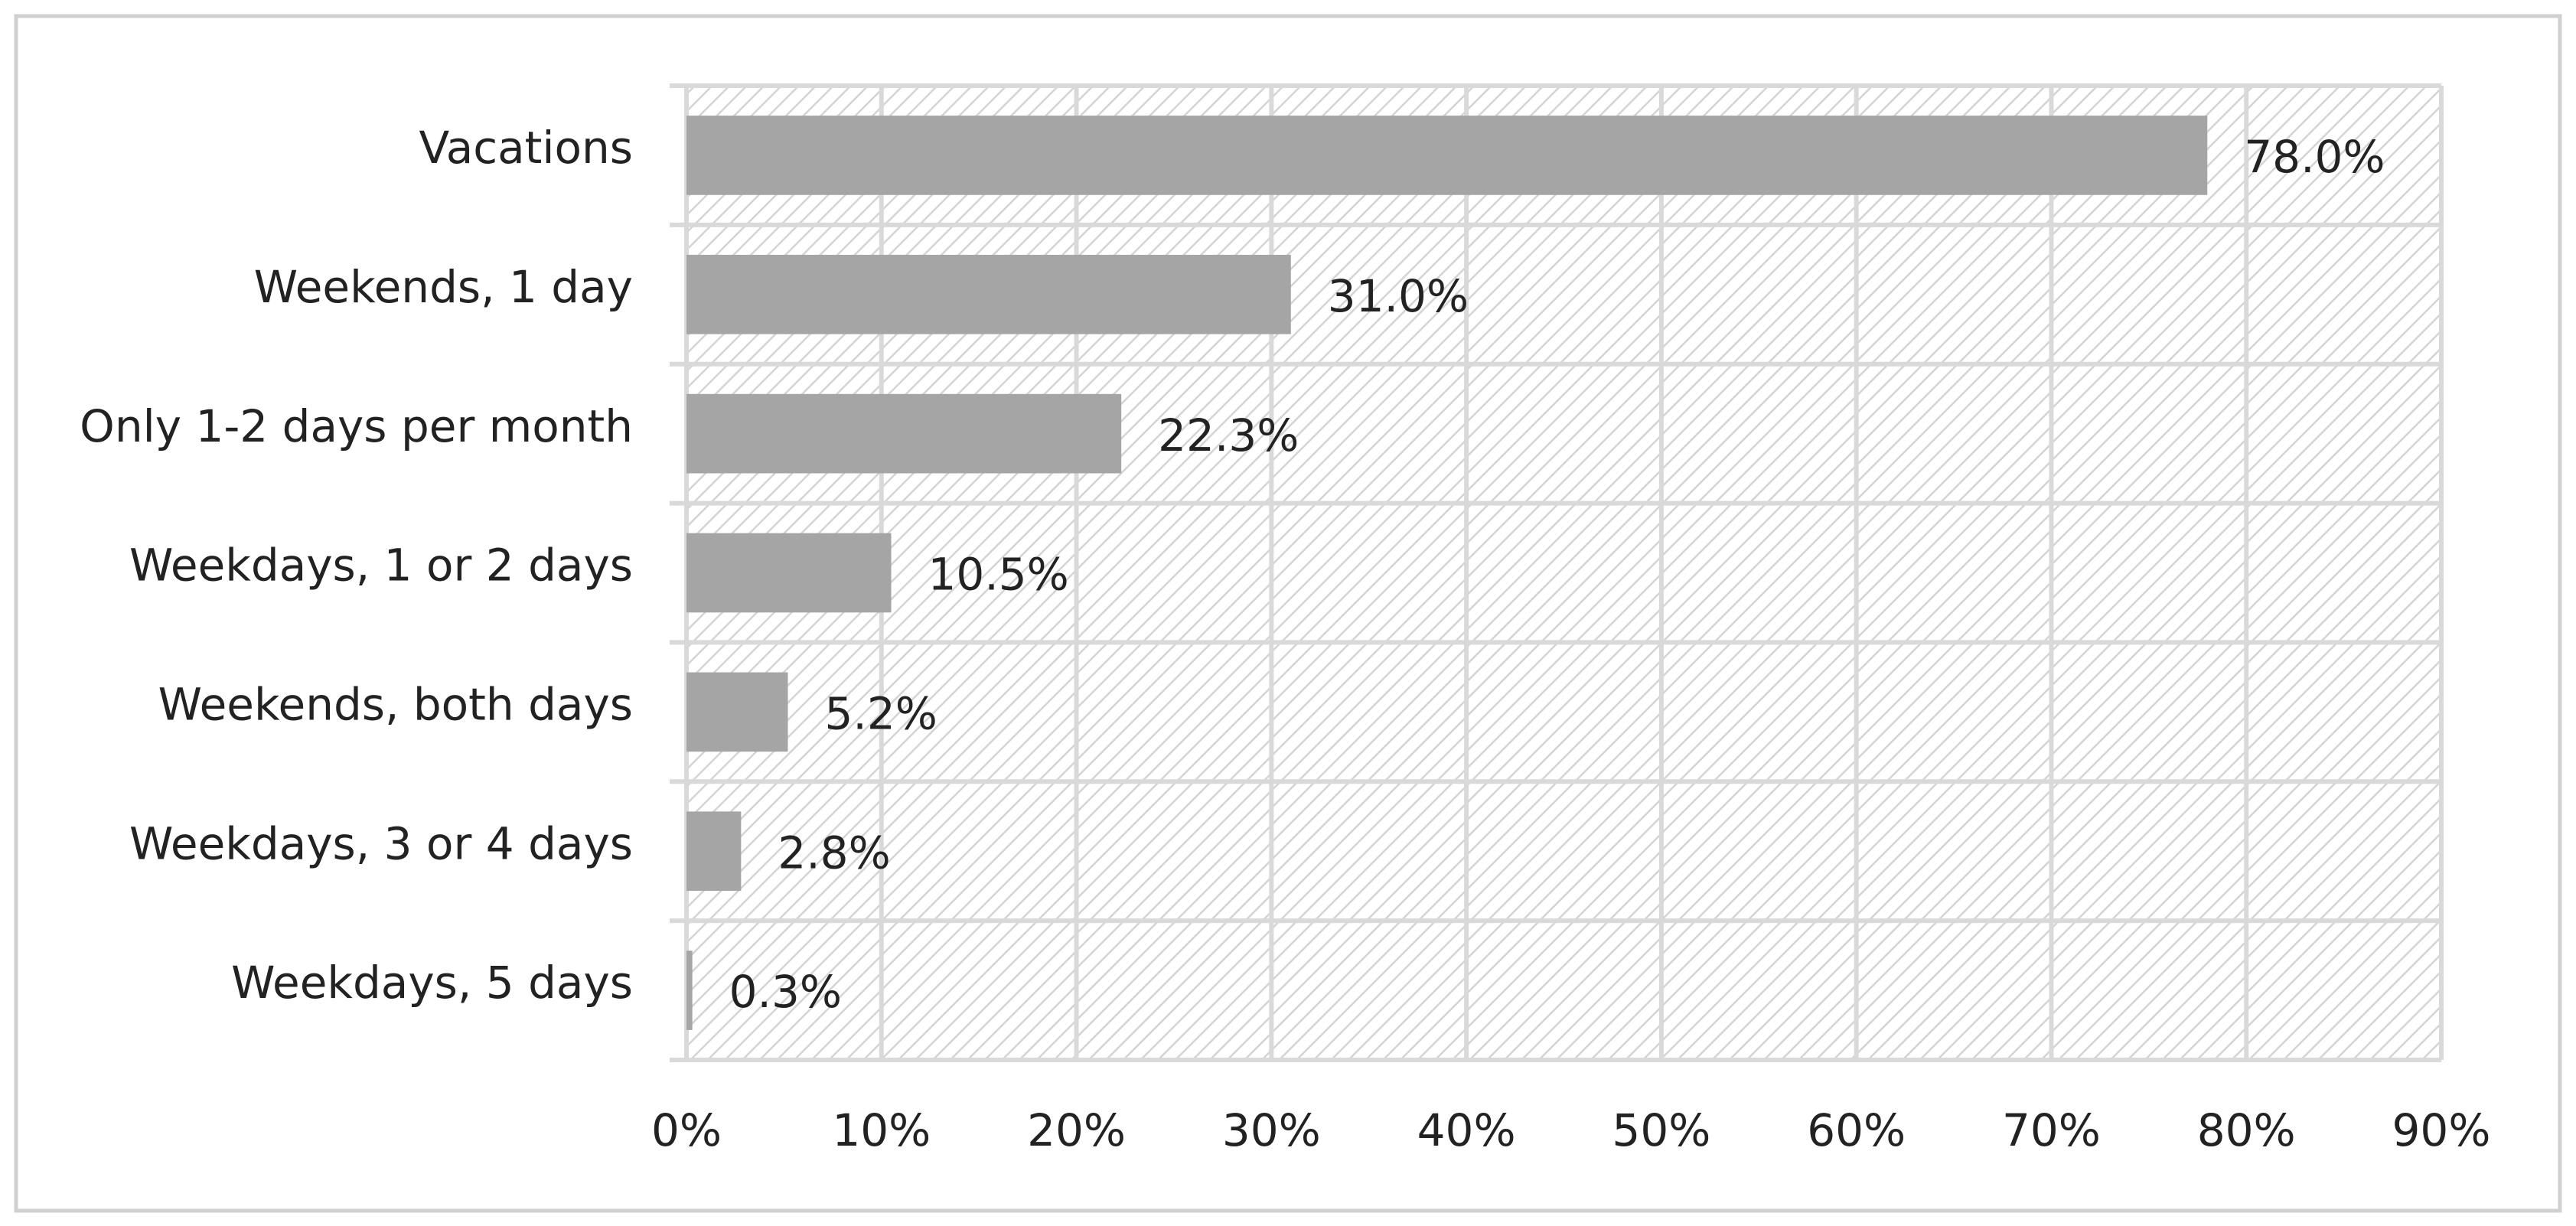  Describe the element at coordinates (1271, 1130) in the screenshot. I see `x-tick-label: 30%` at that location.